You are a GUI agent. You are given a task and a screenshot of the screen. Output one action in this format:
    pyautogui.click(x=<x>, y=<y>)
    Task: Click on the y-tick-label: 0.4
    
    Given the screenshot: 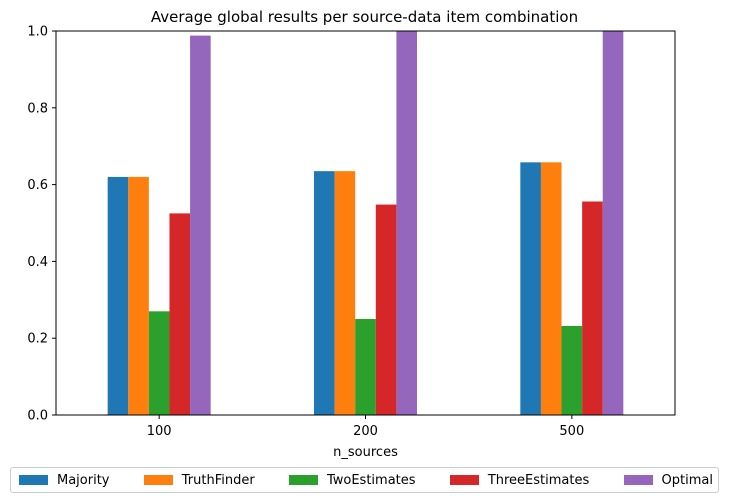 What is the action you would take?
    pyautogui.click(x=37, y=262)
    